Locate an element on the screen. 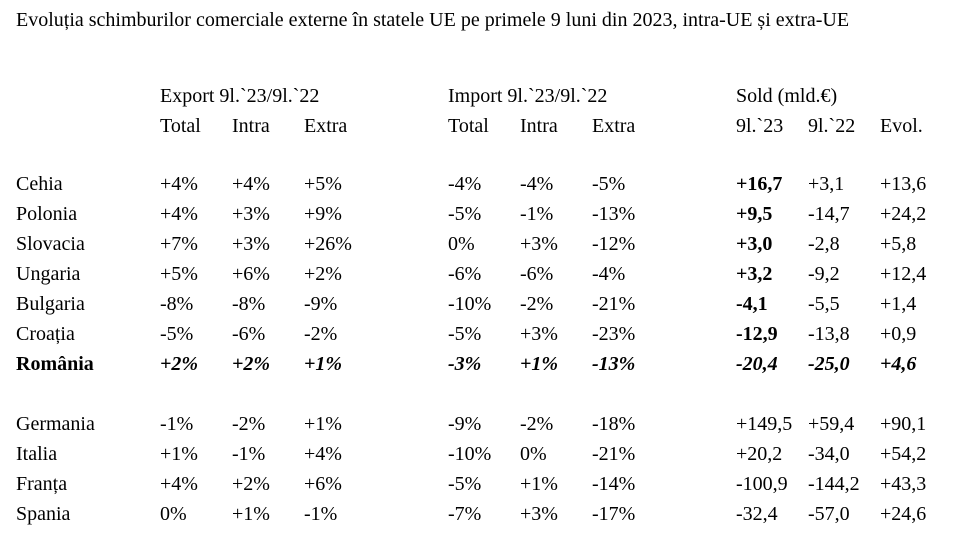  import-extra-cell: -23% is located at coordinates (614, 334).